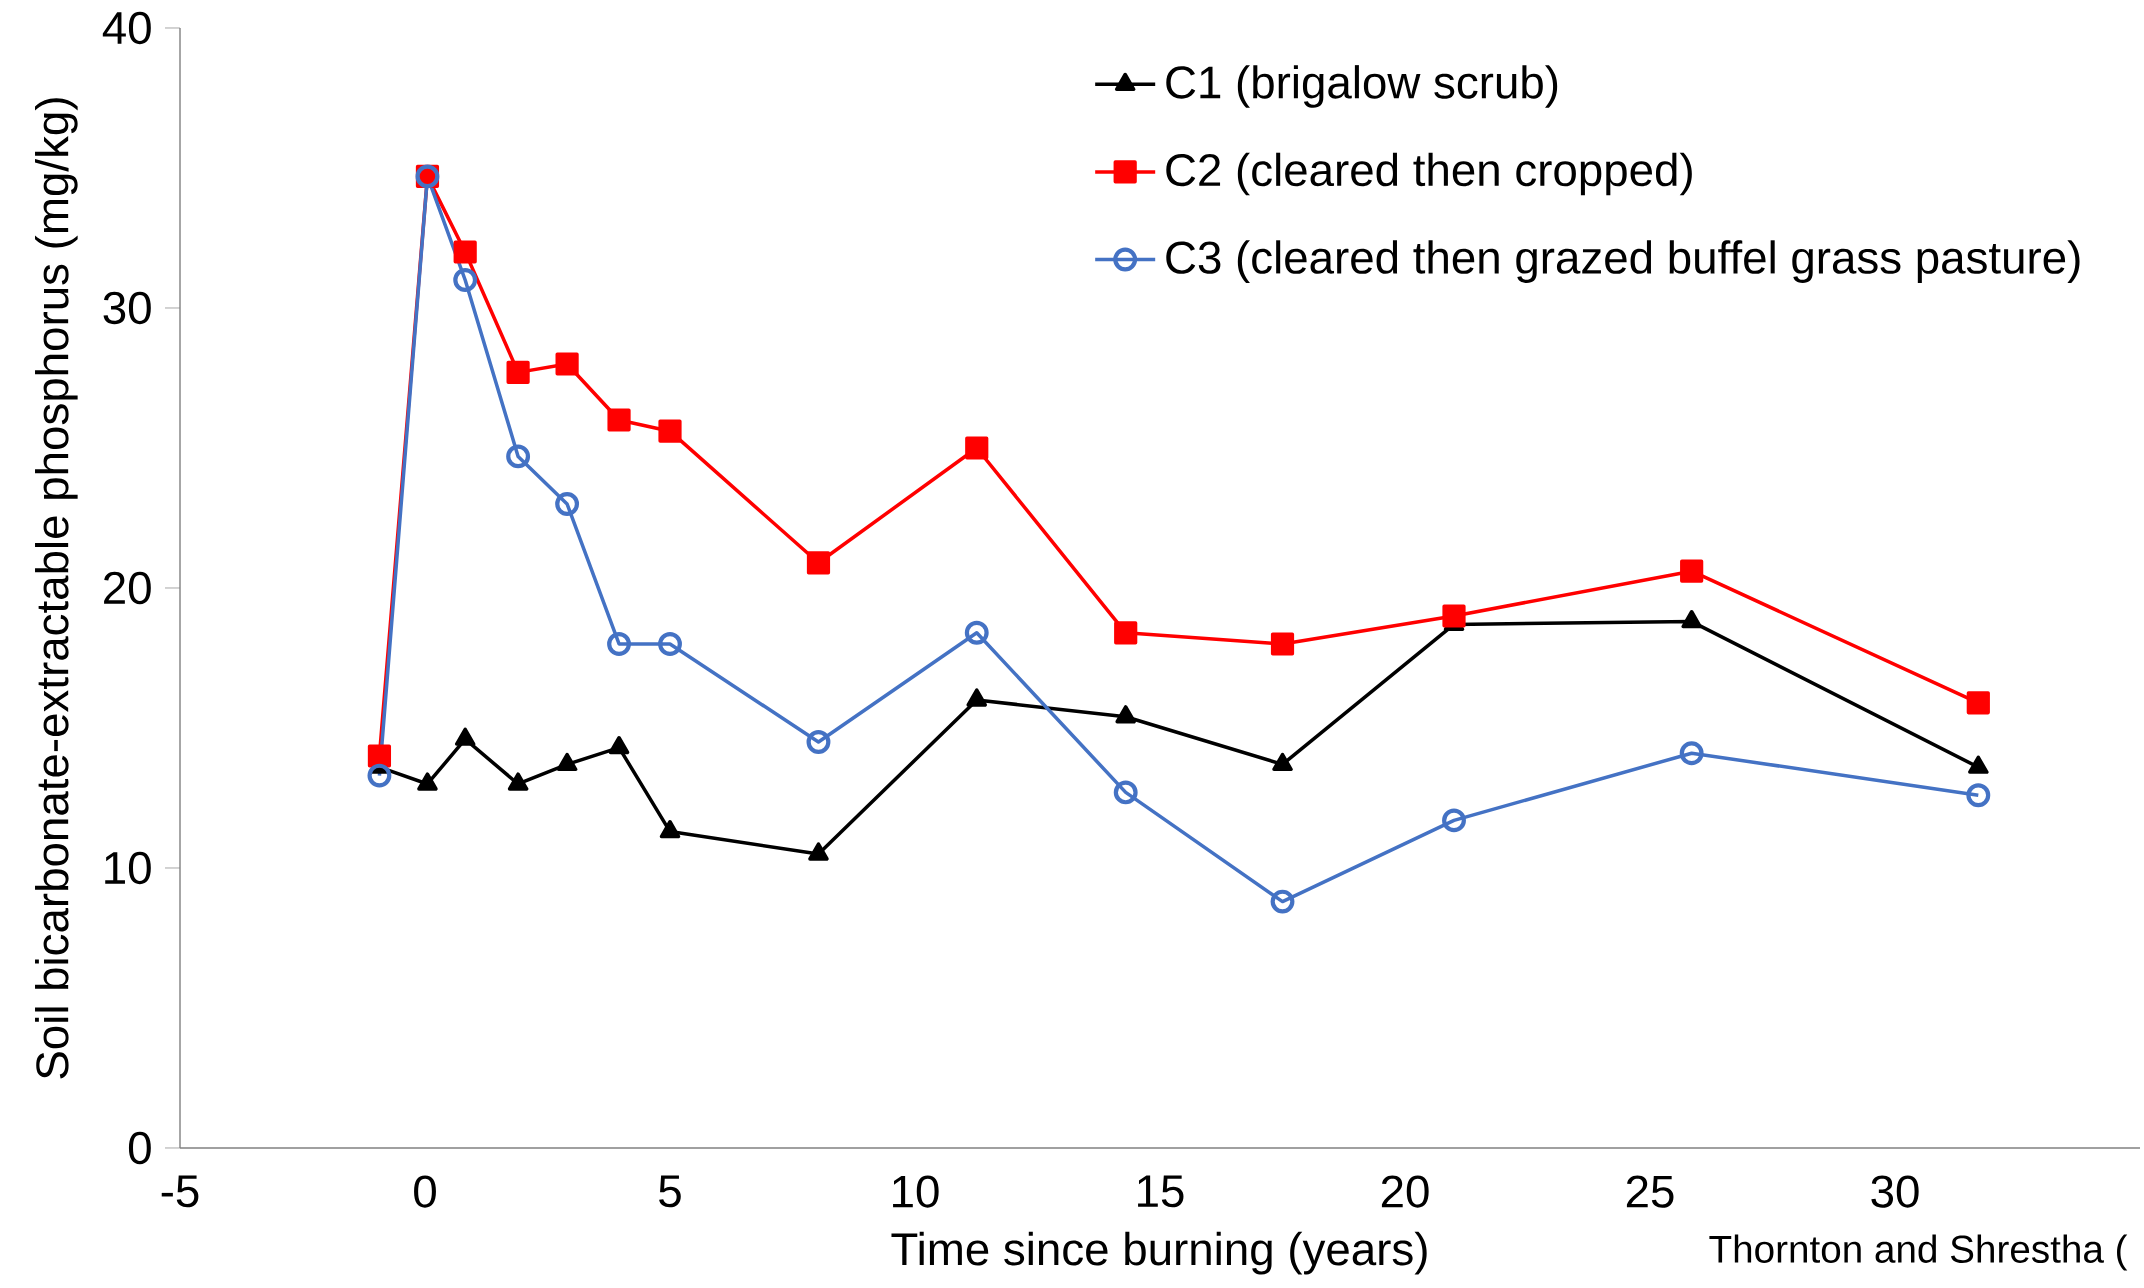 This screenshot has height=1288, width=2144. I want to click on y-tick-label: 20, so click(127, 588).